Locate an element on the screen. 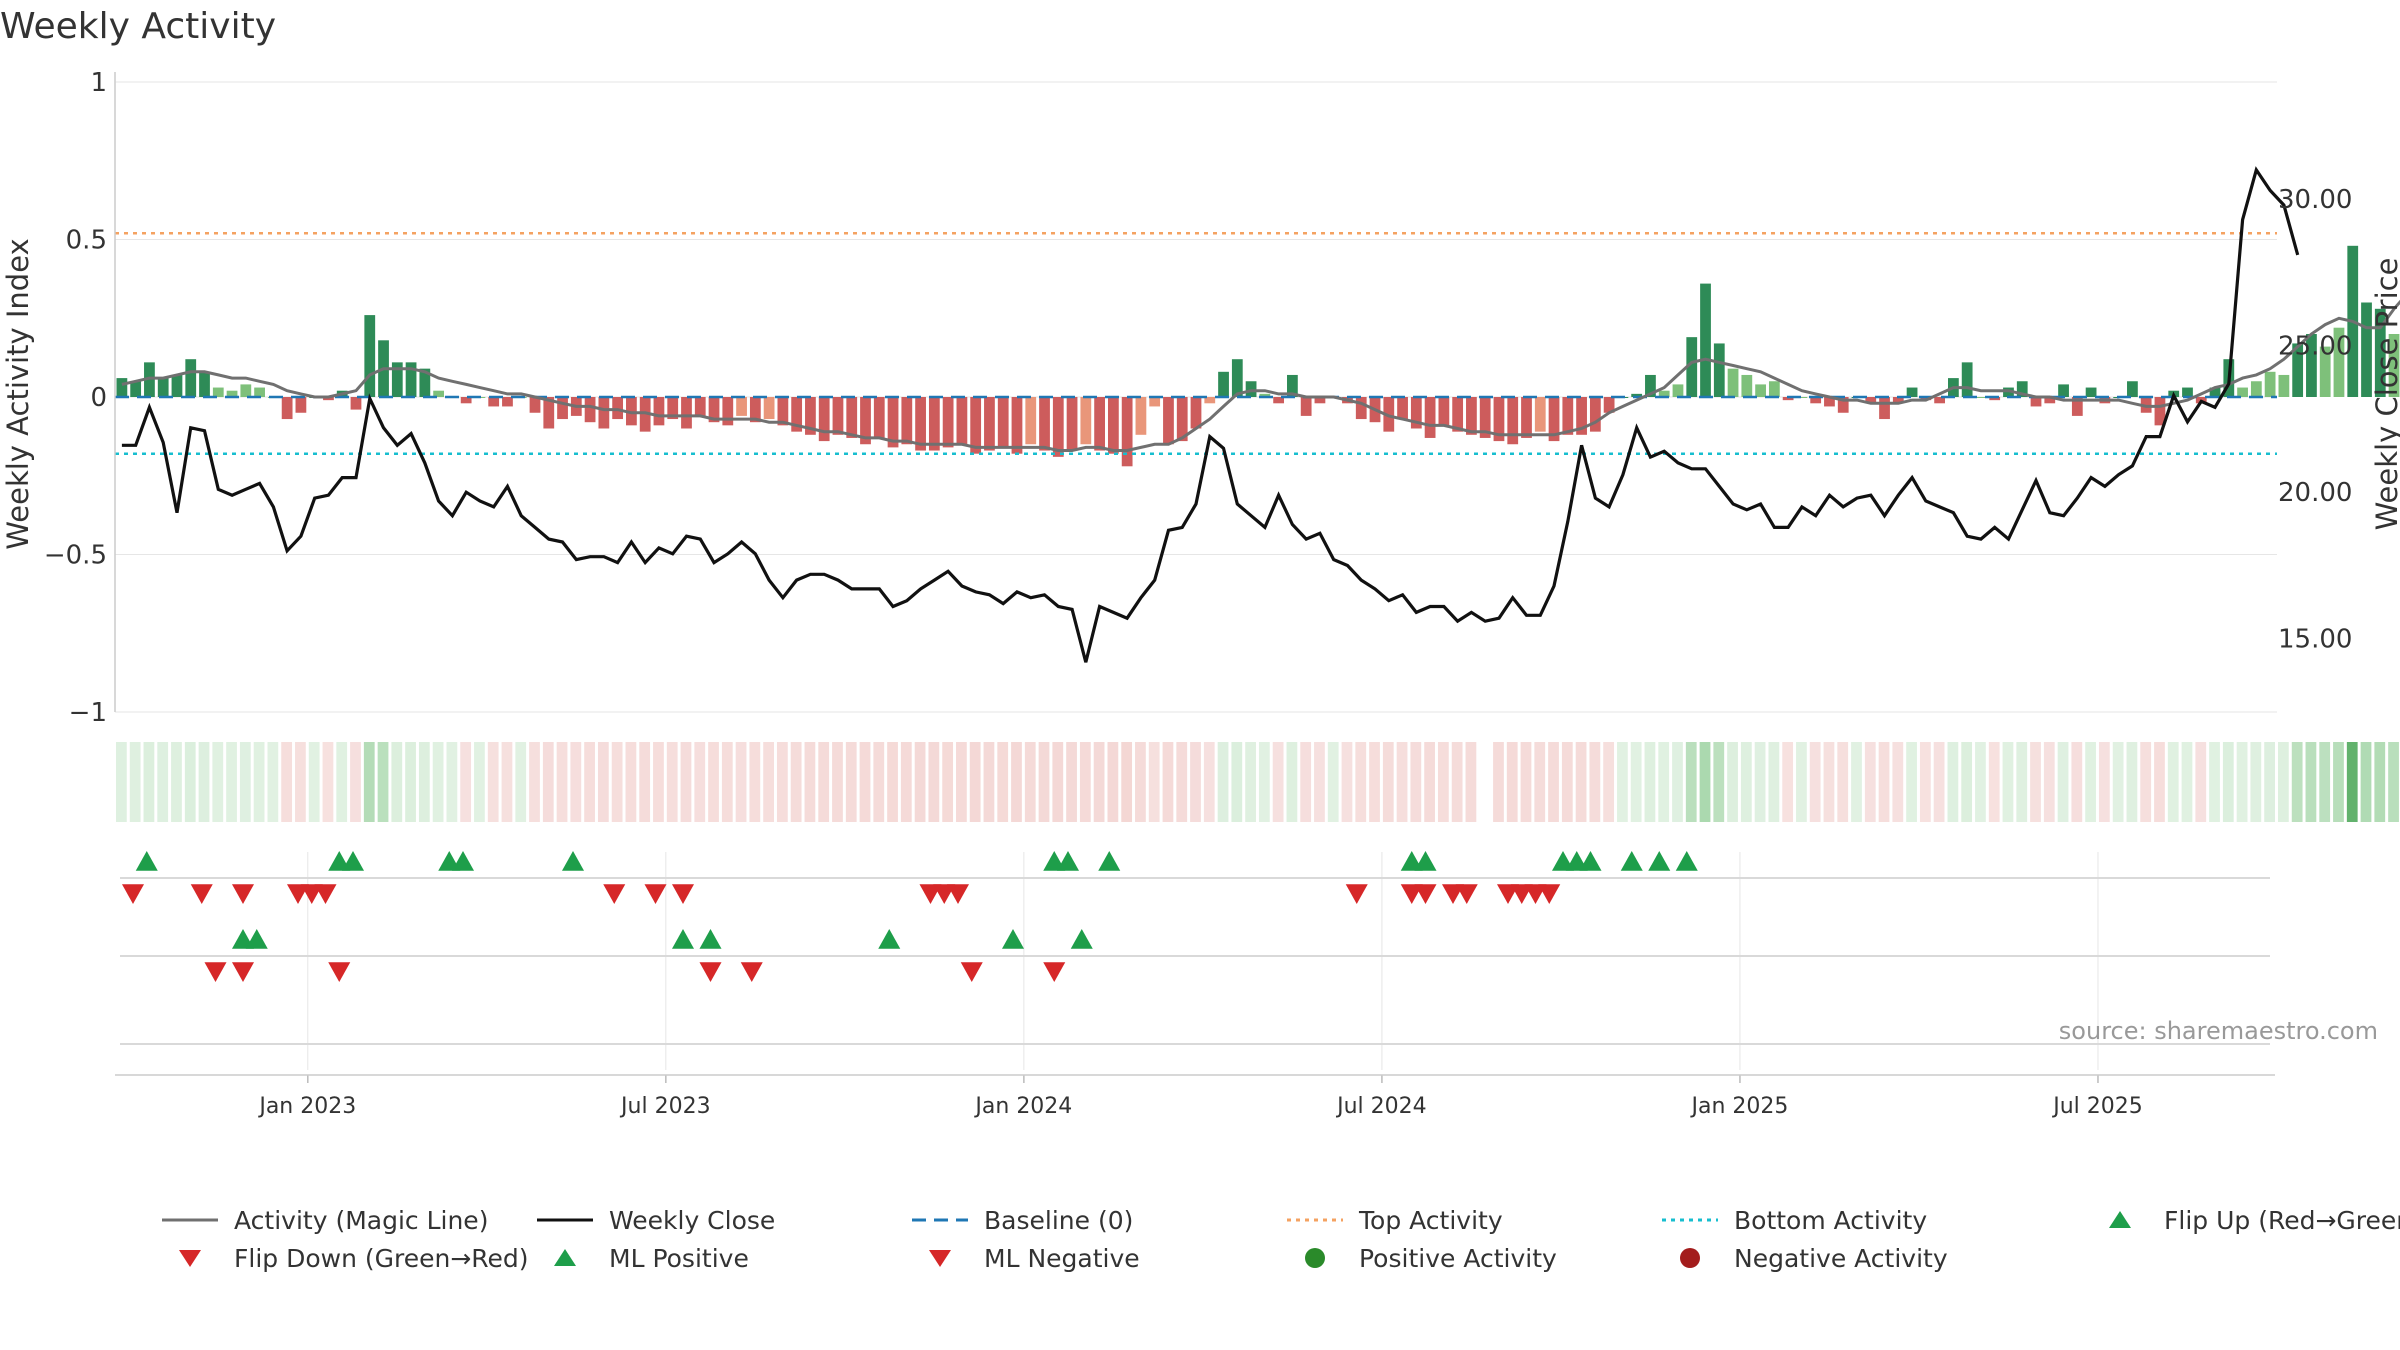 The width and height of the screenshot is (2400, 1350). swatch-triangle-up is located at coordinates (565, 1257).